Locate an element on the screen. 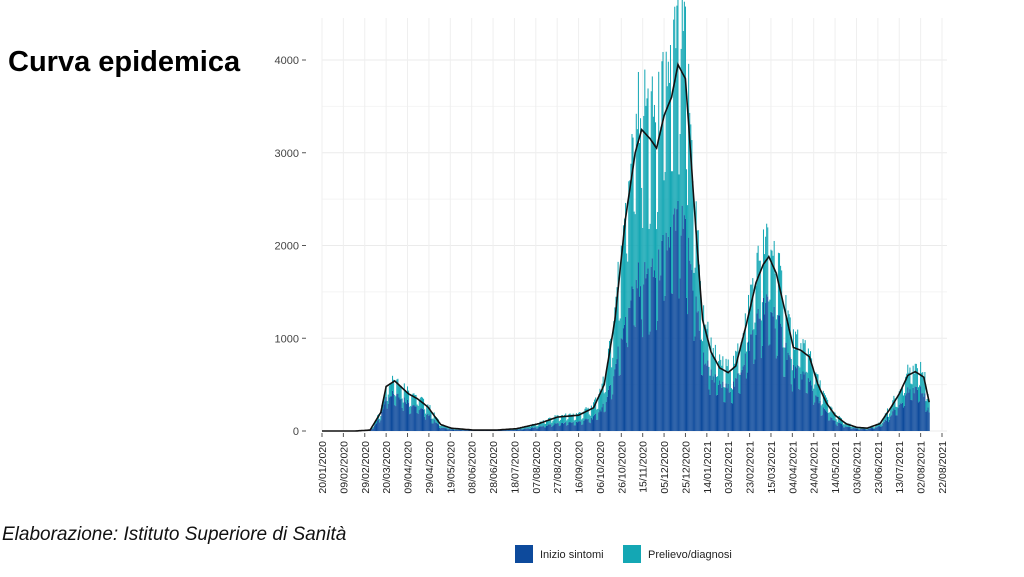 The height and width of the screenshot is (577, 1024). x-tick-label: 14/01/2021 is located at coordinates (708, 467).